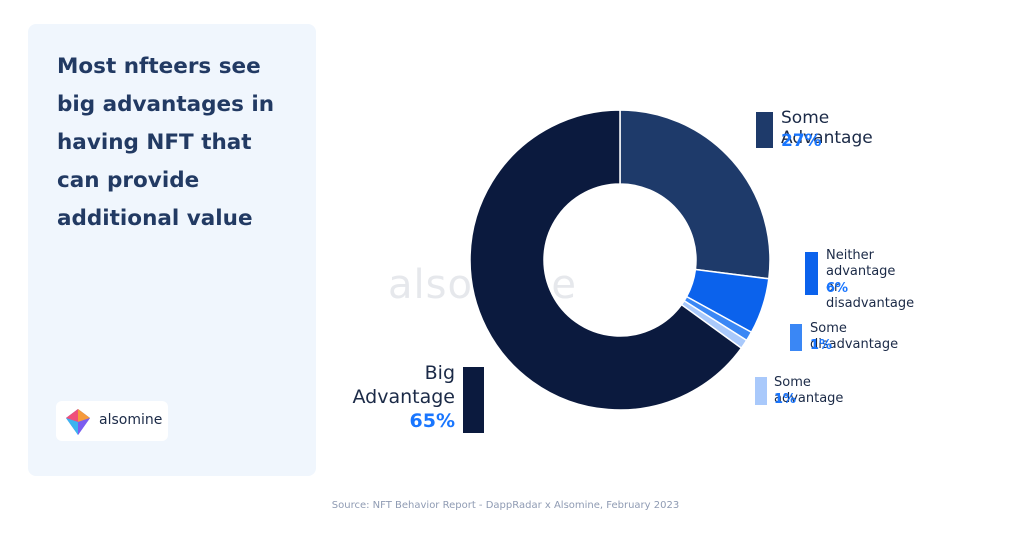  I want to click on legend-value-some-advantage: 27%, so click(801, 141).